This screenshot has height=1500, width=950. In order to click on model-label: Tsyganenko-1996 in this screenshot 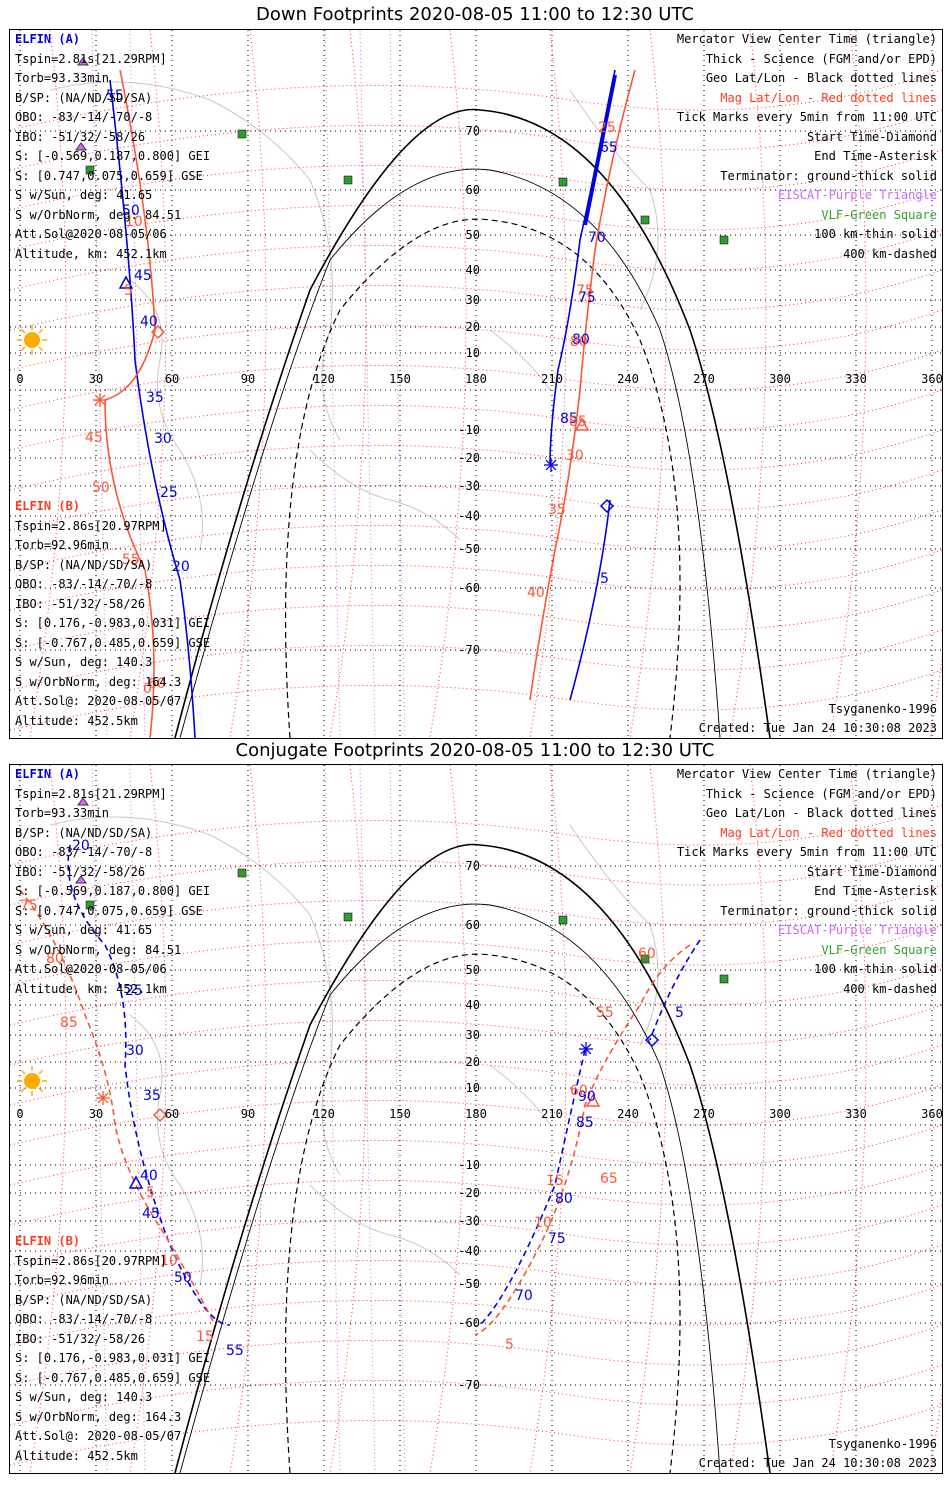, I will do `click(882, 709)`.